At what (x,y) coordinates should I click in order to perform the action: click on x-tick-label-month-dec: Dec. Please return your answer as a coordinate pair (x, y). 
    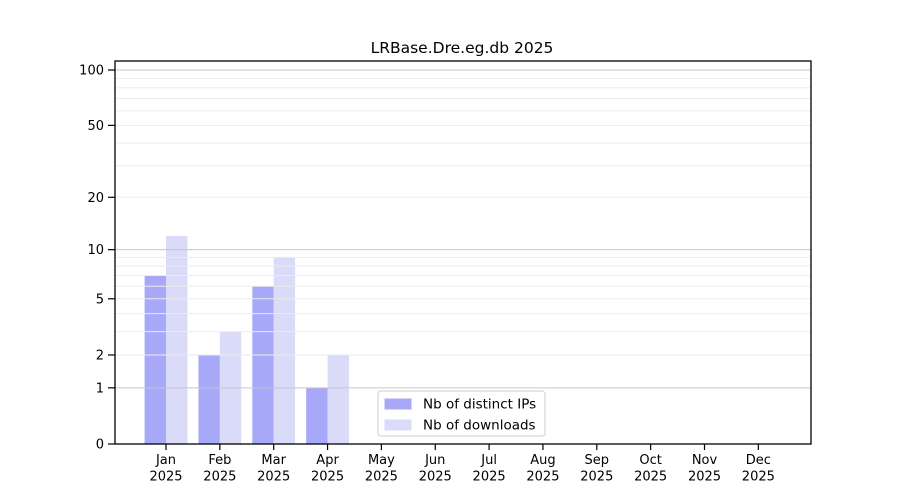
    Looking at the image, I should click on (758, 460).